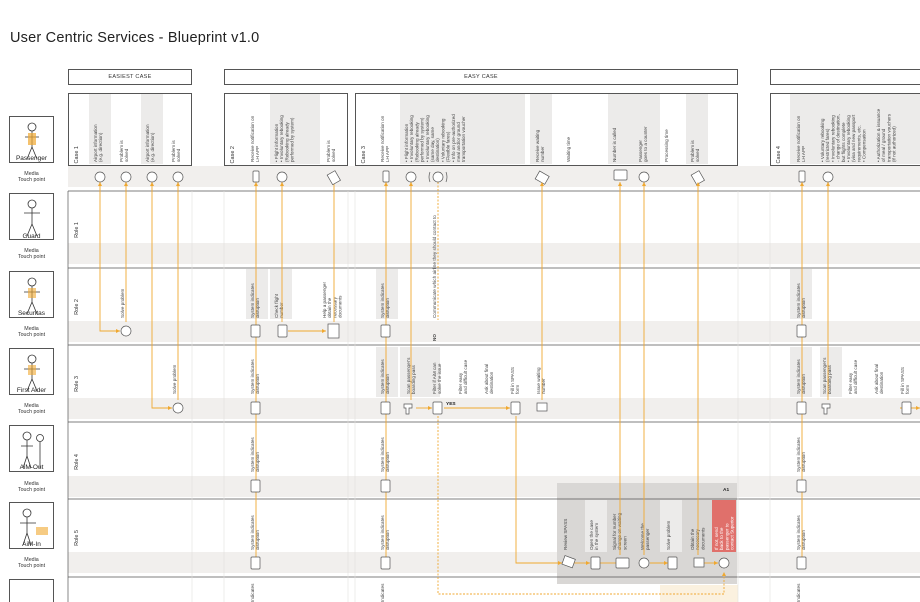  I want to click on aim-out-figure-icon, so click(32, 450).